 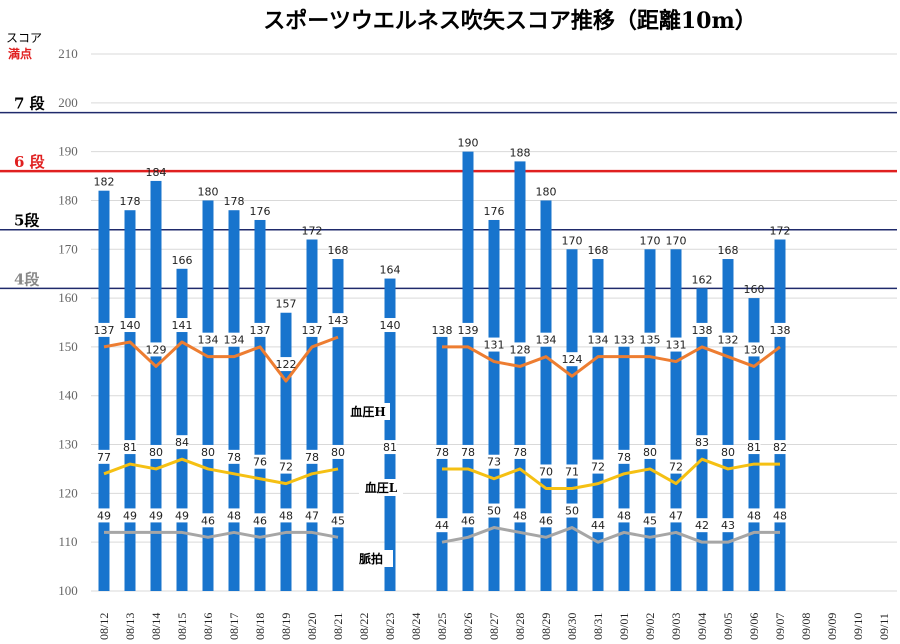 I want to click on series-value-label: 72, so click(x=676, y=467).